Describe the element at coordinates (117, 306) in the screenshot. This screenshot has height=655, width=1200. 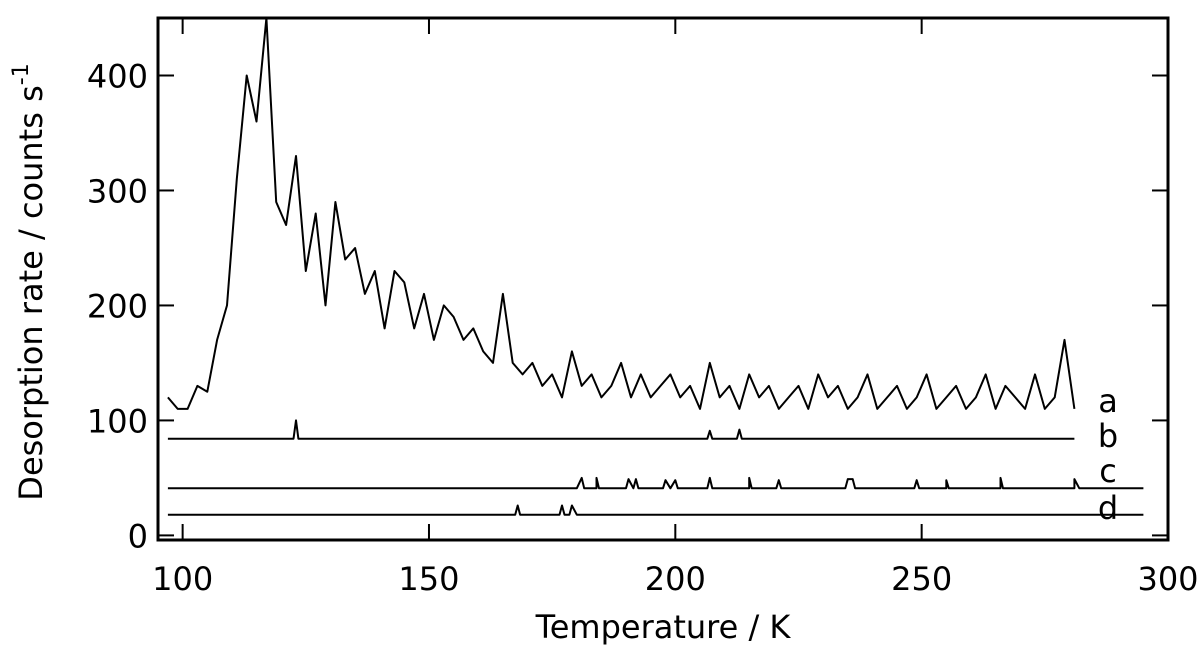
I see `y-tick-label: 200` at that location.